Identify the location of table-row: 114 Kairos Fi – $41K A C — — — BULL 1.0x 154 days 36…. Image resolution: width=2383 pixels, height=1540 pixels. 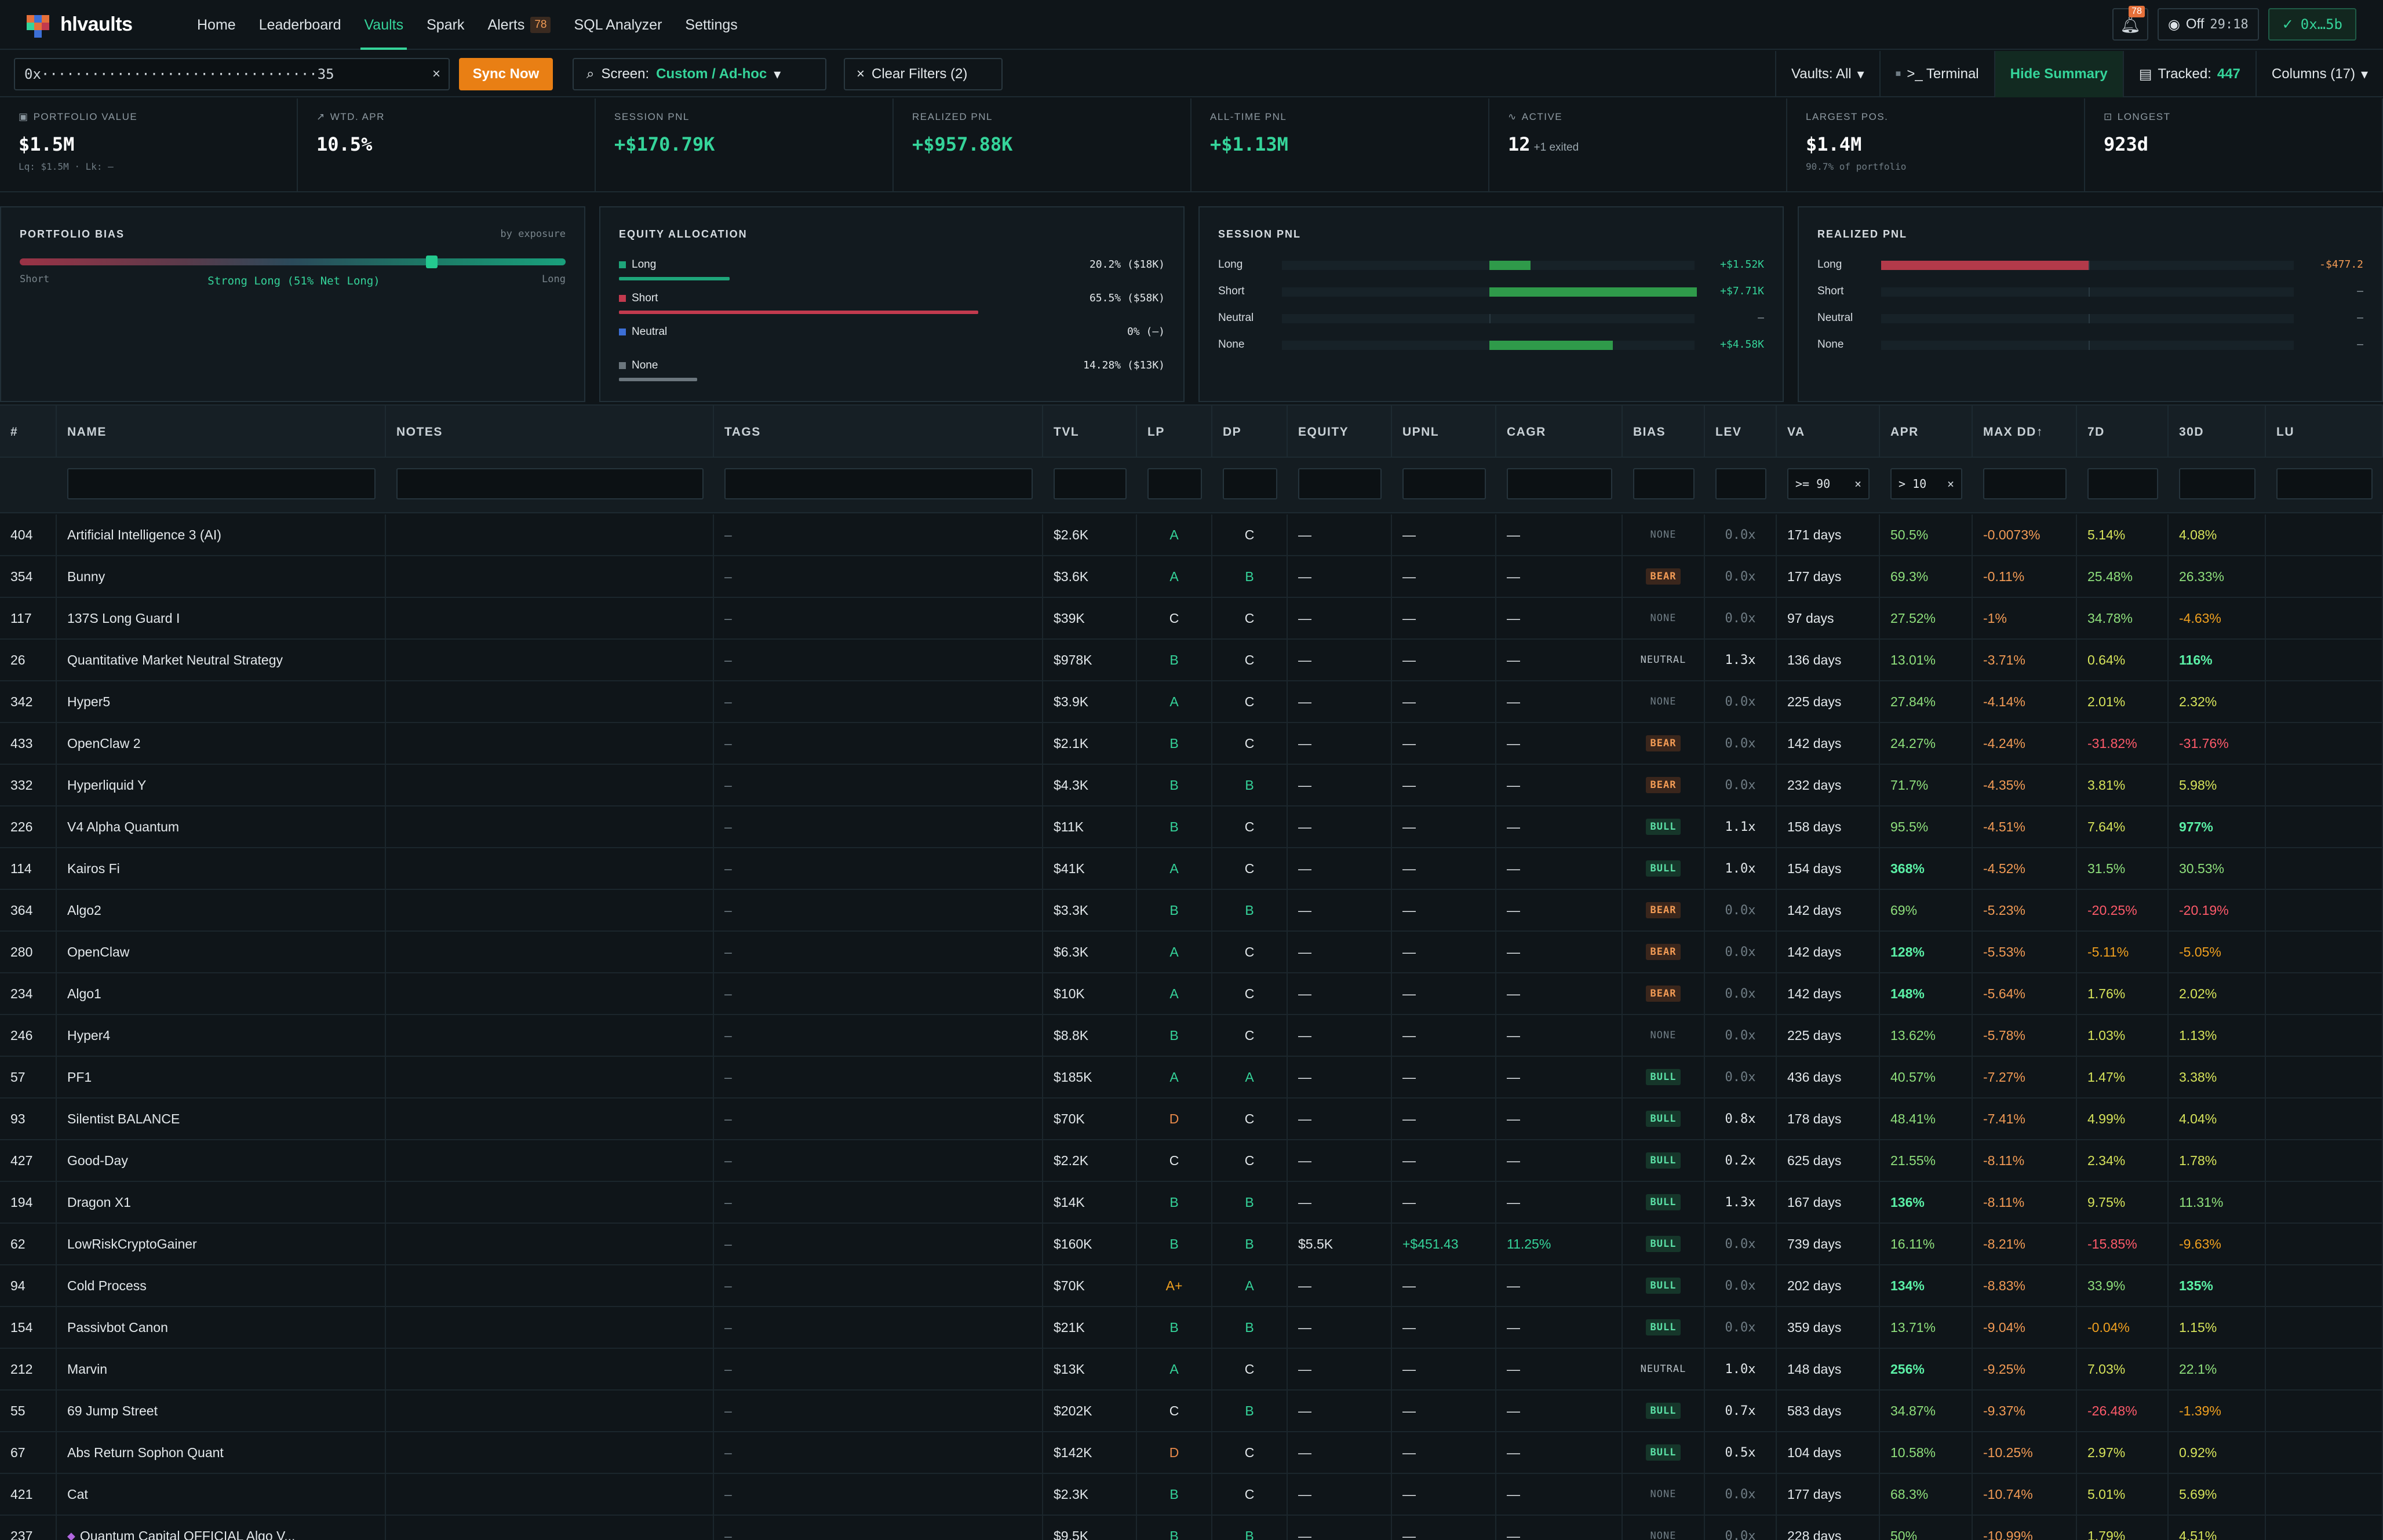
(1191, 869).